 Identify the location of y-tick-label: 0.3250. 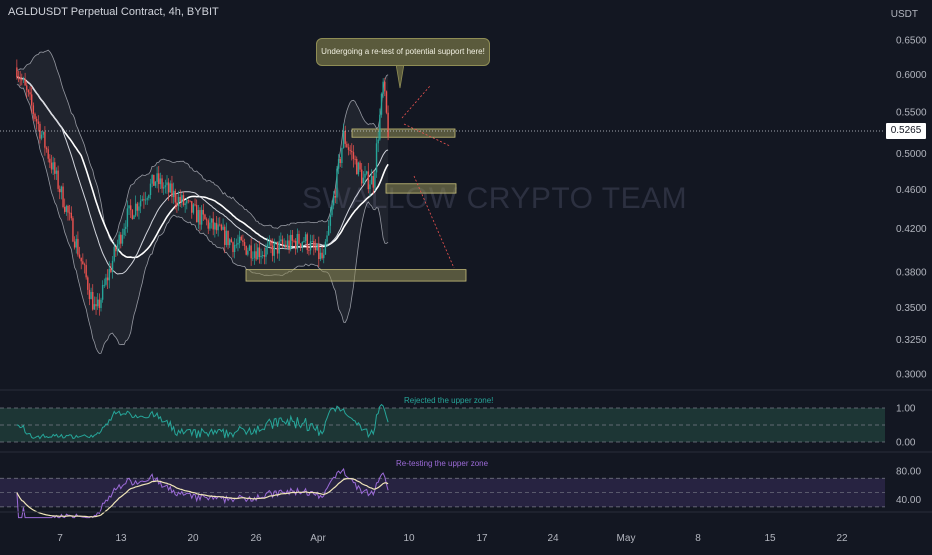
(911, 340).